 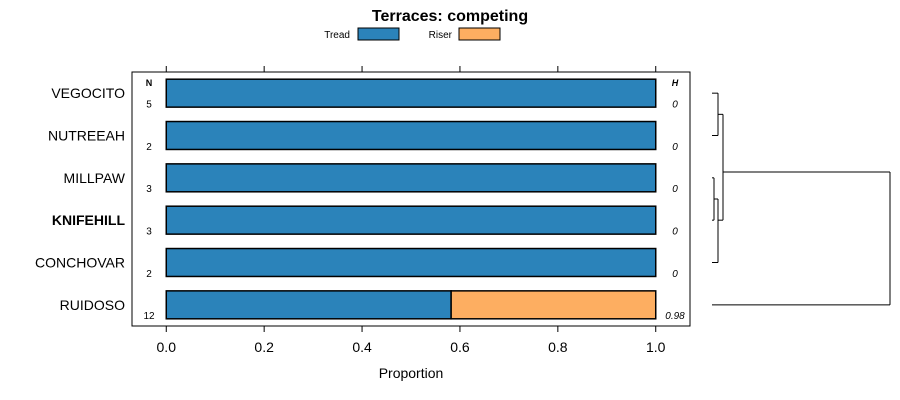 What do you see at coordinates (95, 178) in the screenshot?
I see `category-label: MILLPAW` at bounding box center [95, 178].